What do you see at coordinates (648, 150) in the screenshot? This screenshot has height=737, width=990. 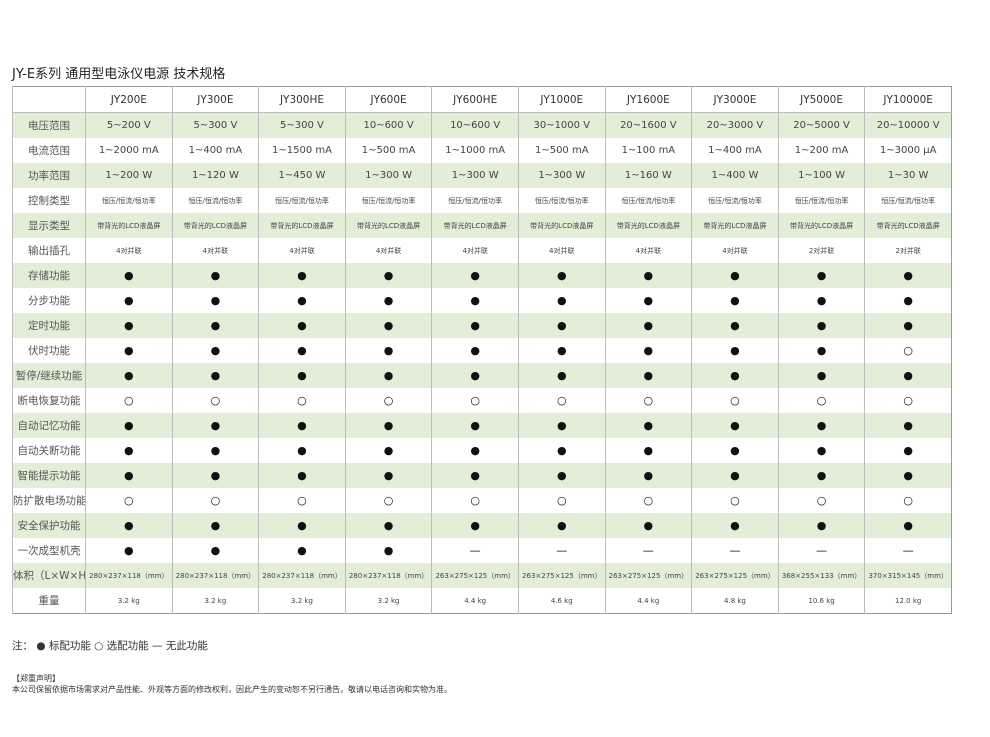 I see `table-cell: 1~100 mA` at bounding box center [648, 150].